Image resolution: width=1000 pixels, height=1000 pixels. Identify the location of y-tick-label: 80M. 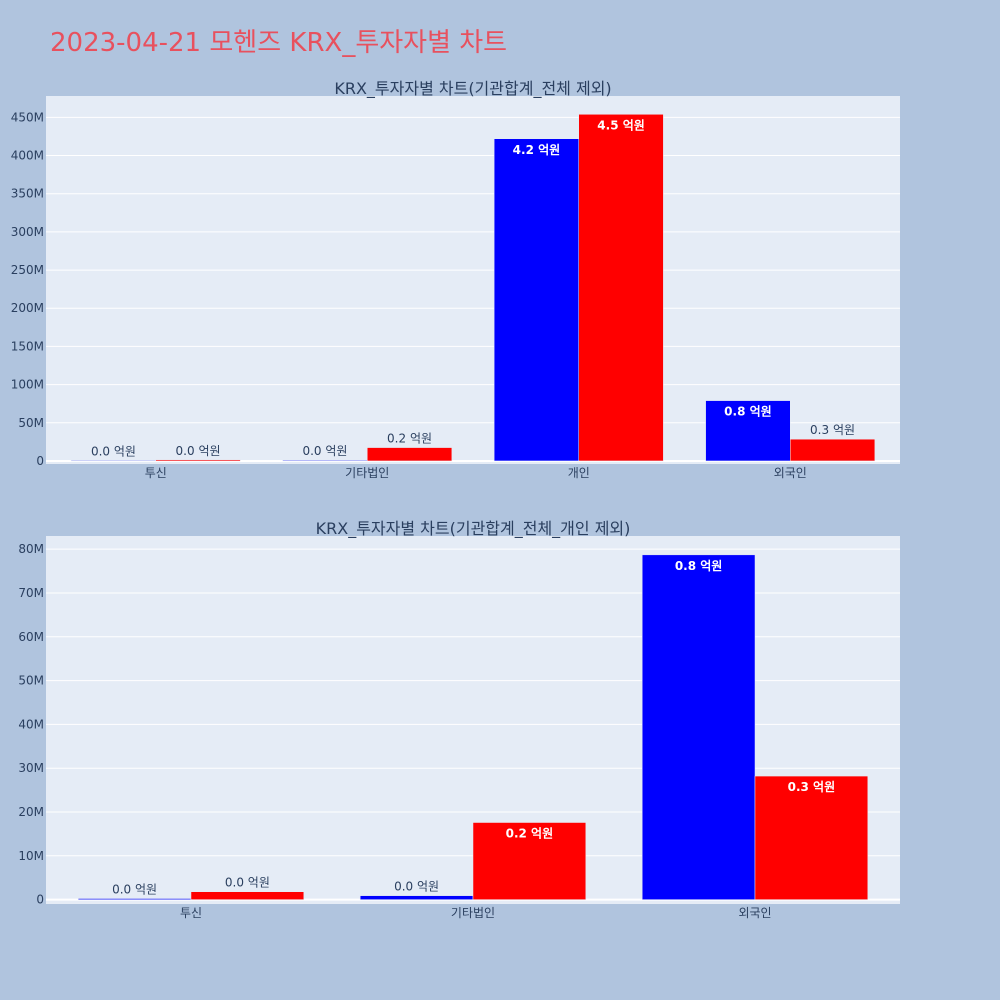
(31, 549).